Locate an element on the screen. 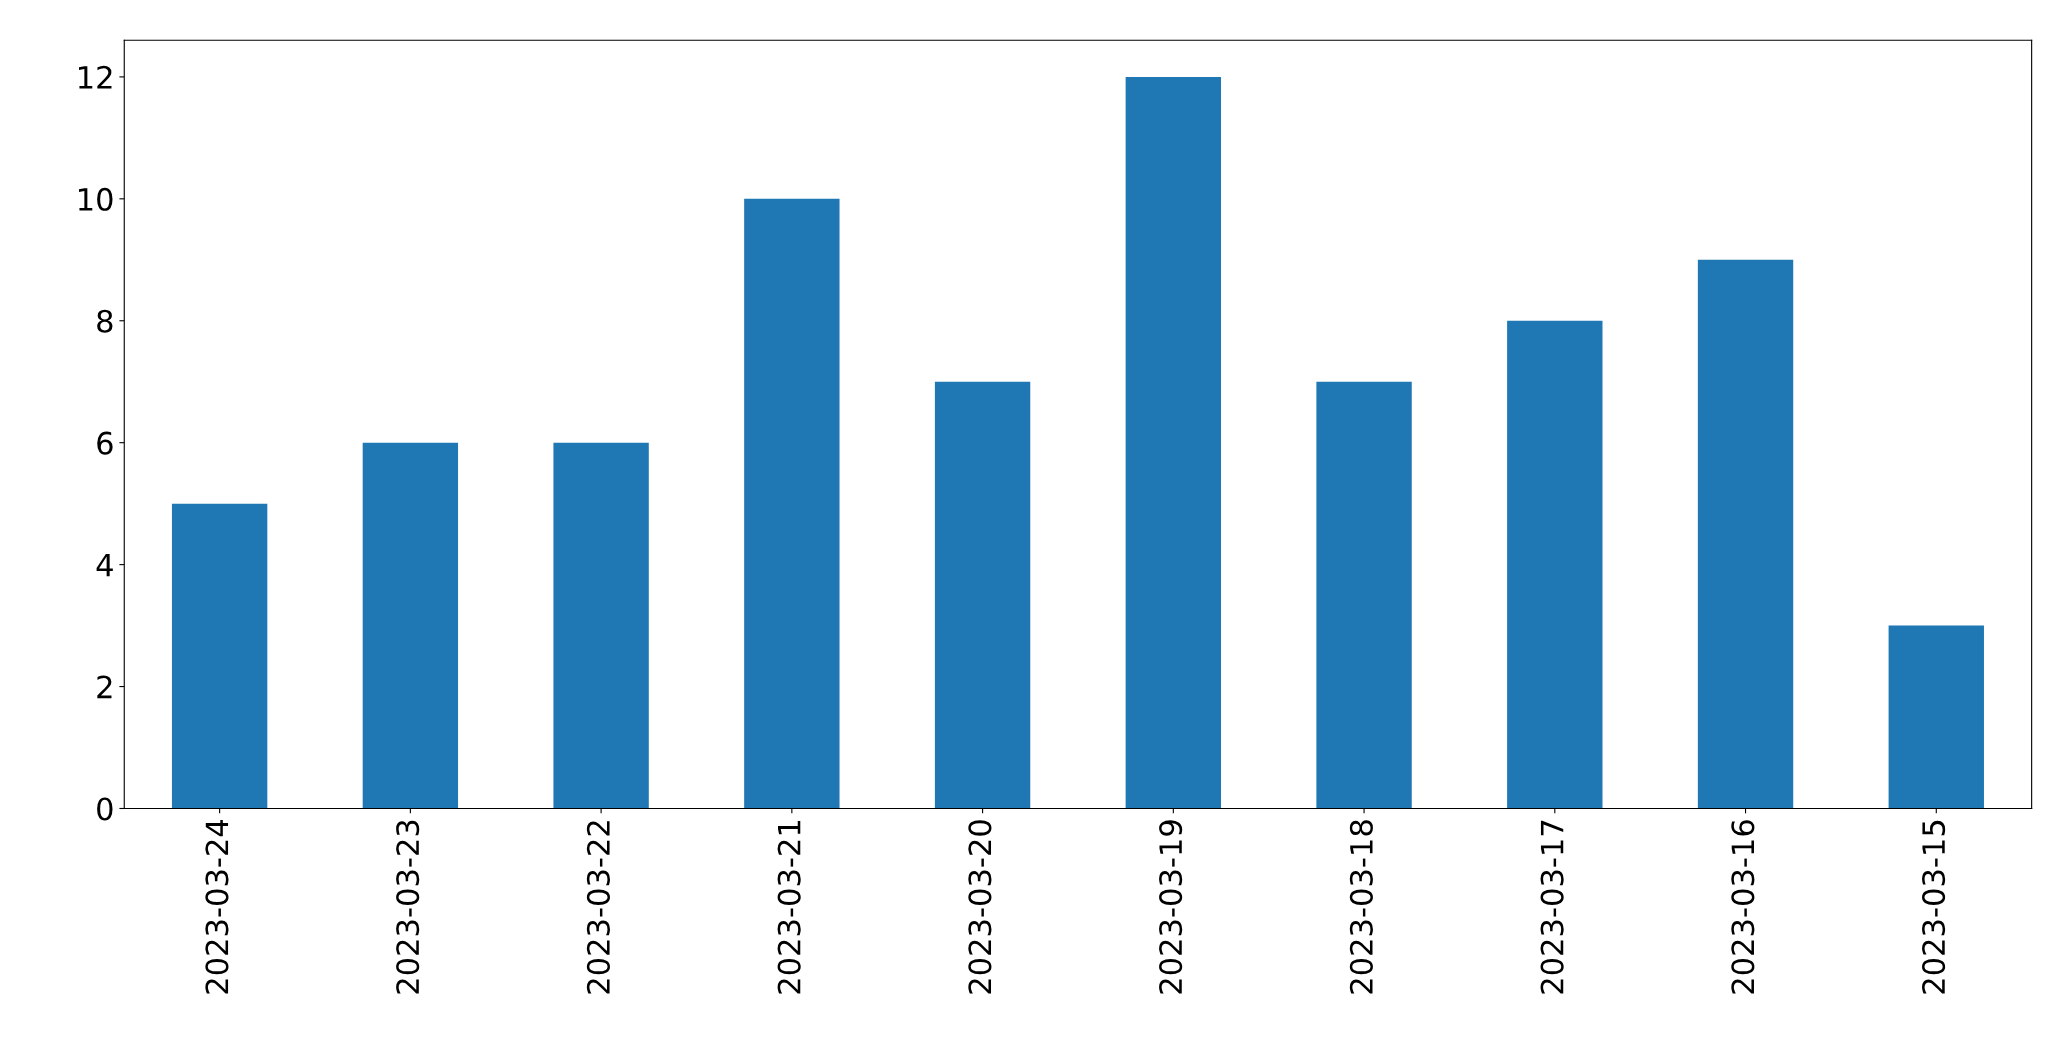 The image size is (2071, 1061). x-tick-label: 2023-03-15 is located at coordinates (1934, 907).